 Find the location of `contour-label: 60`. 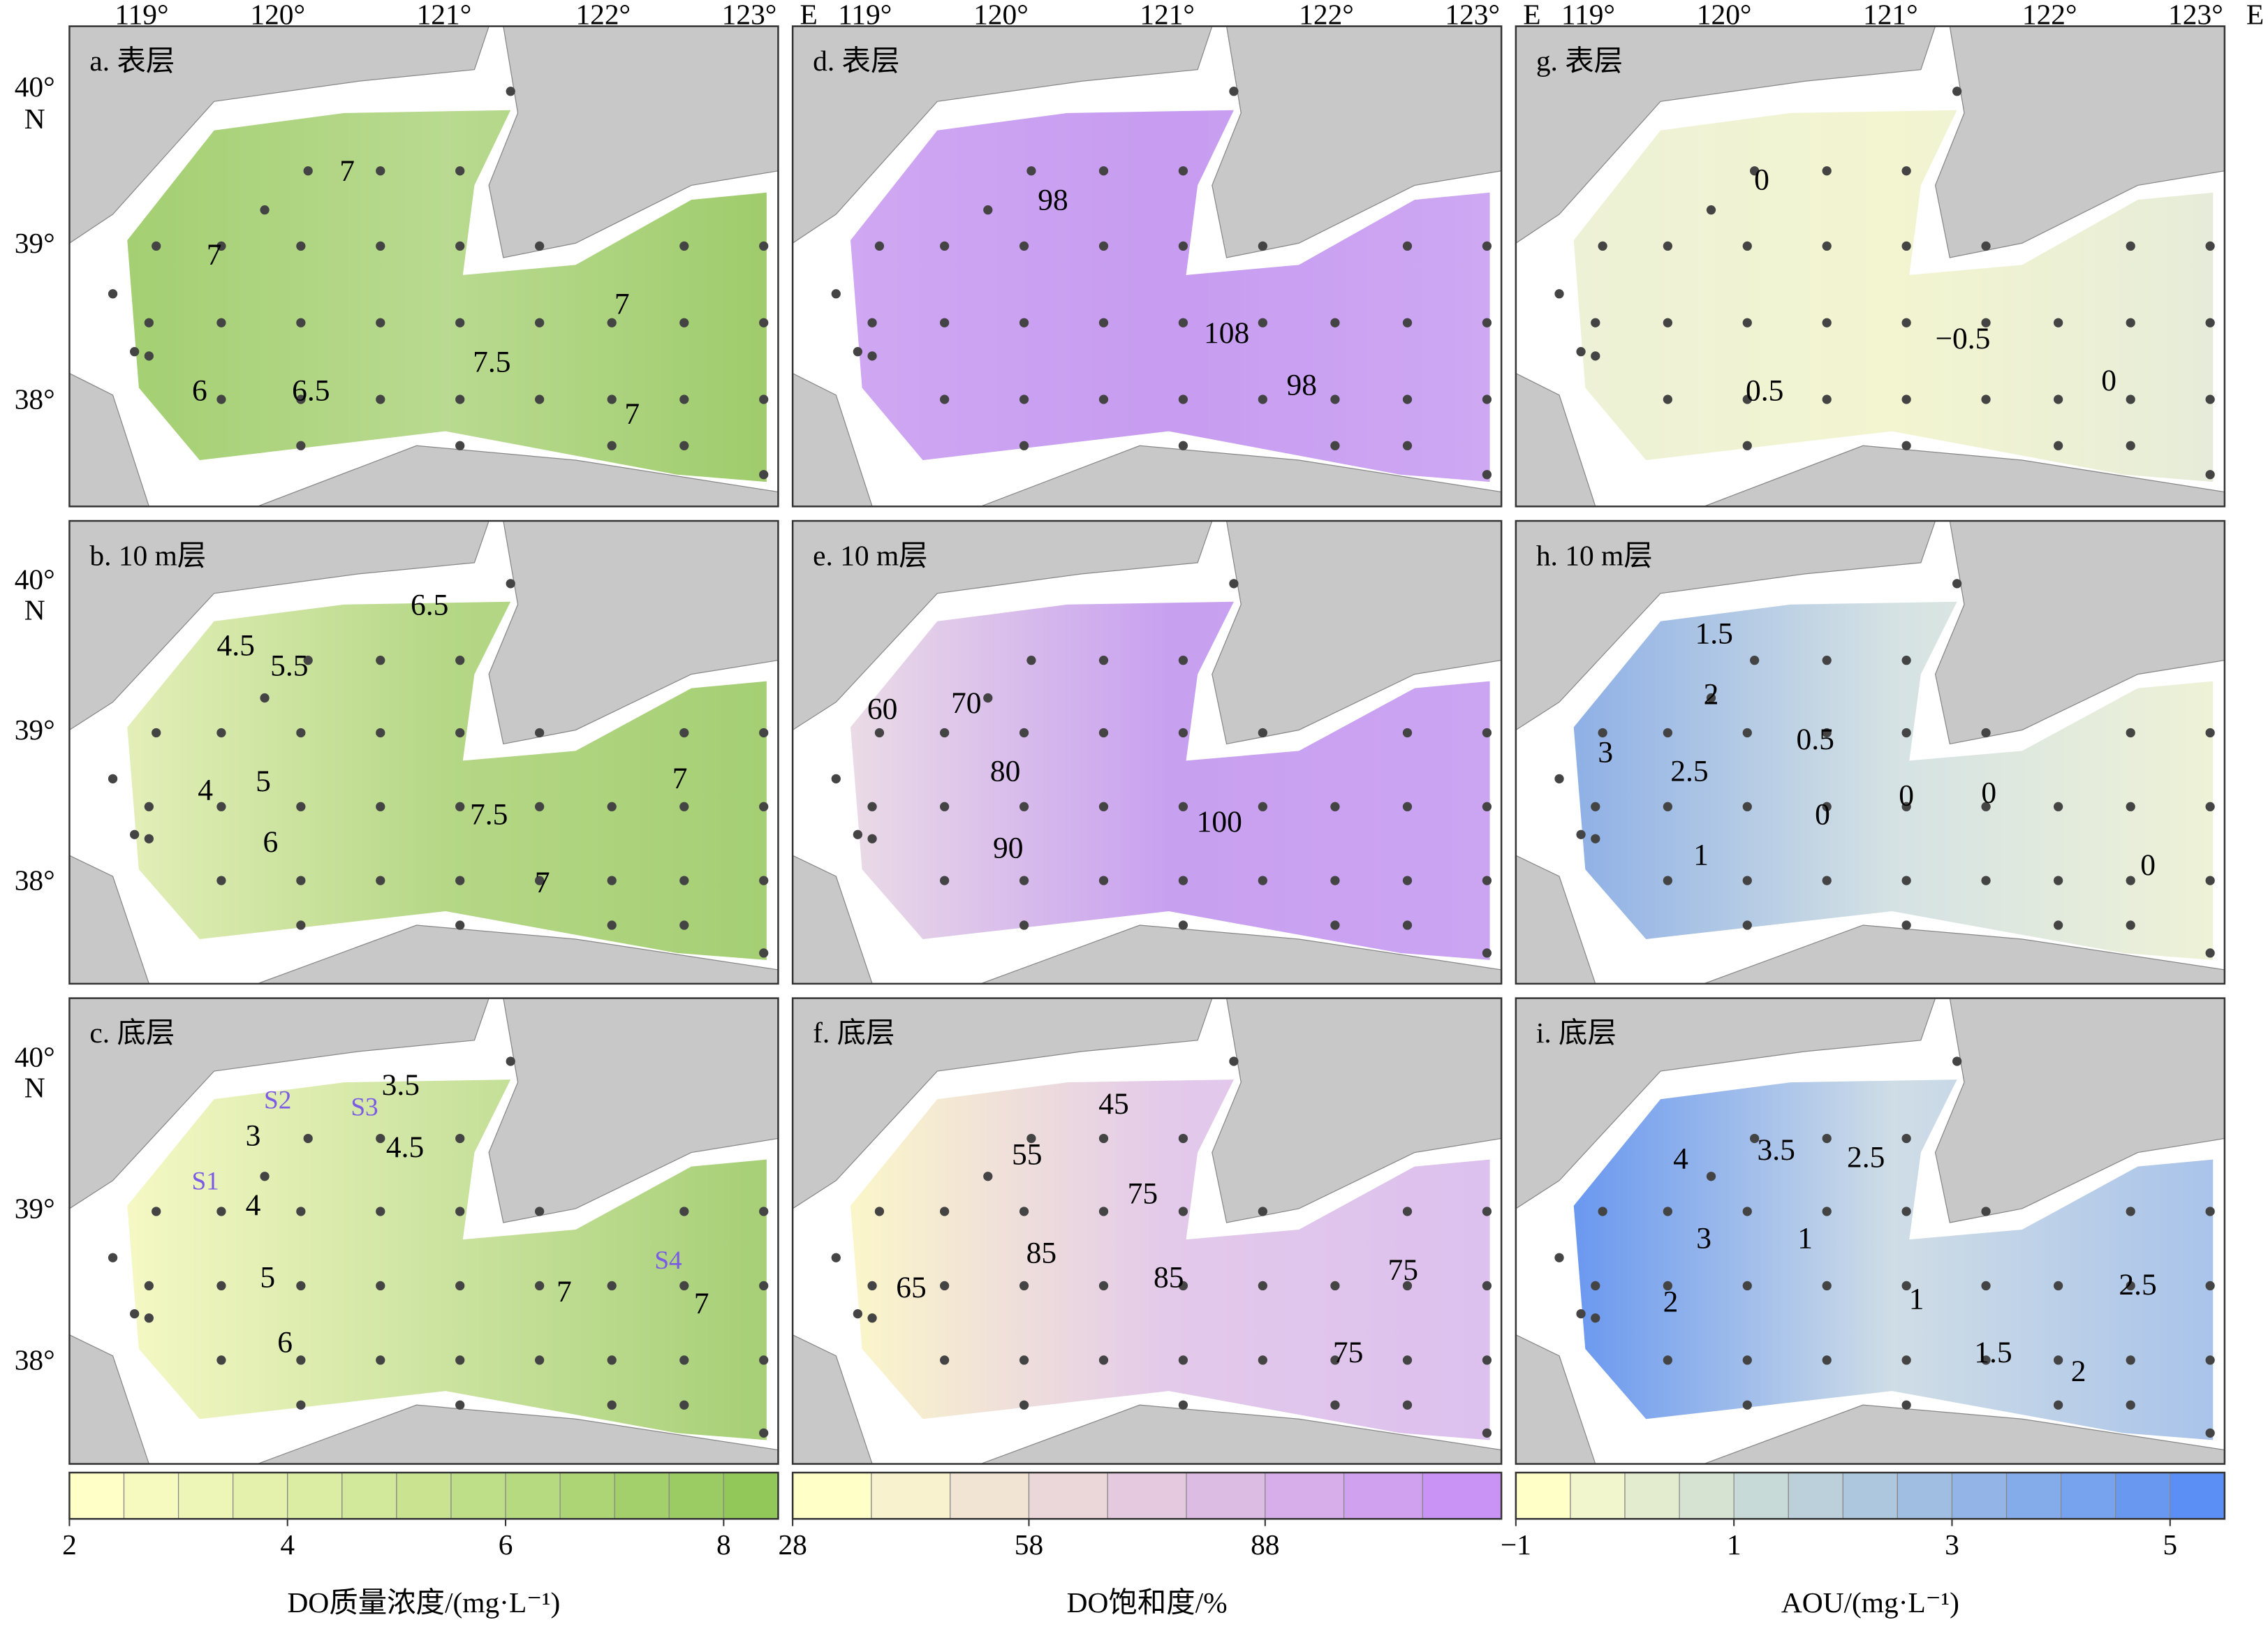

contour-label: 60 is located at coordinates (882, 709).